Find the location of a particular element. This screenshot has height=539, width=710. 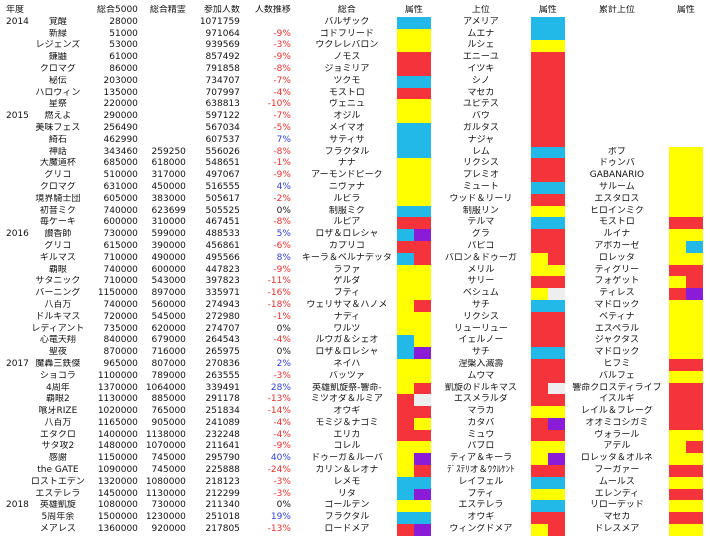

jyoi-cell: ミュウ is located at coordinates (481, 434).